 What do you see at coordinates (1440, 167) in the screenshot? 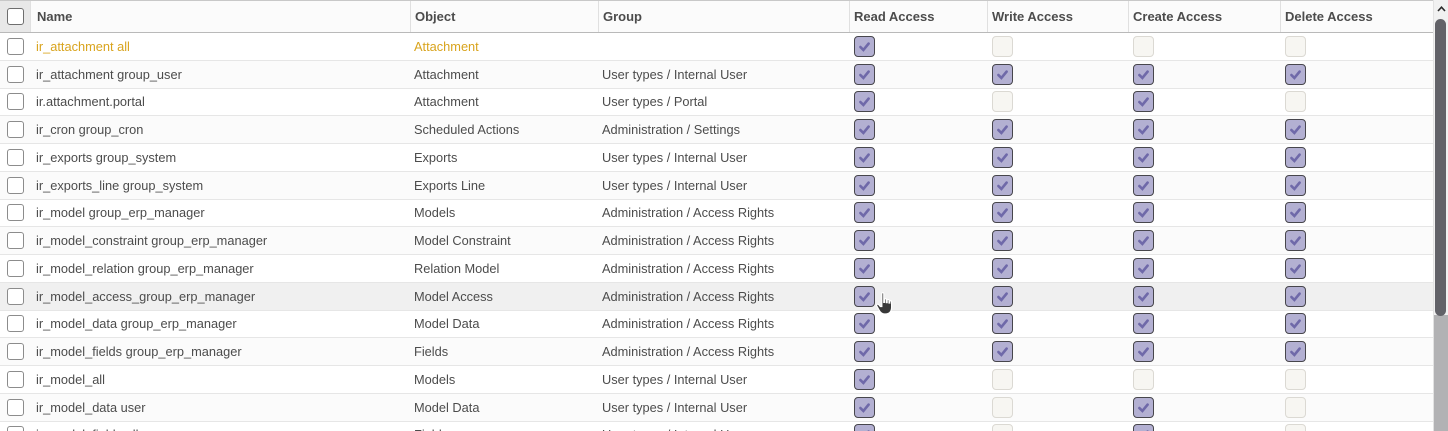
I see `scrollbar-thumb` at bounding box center [1440, 167].